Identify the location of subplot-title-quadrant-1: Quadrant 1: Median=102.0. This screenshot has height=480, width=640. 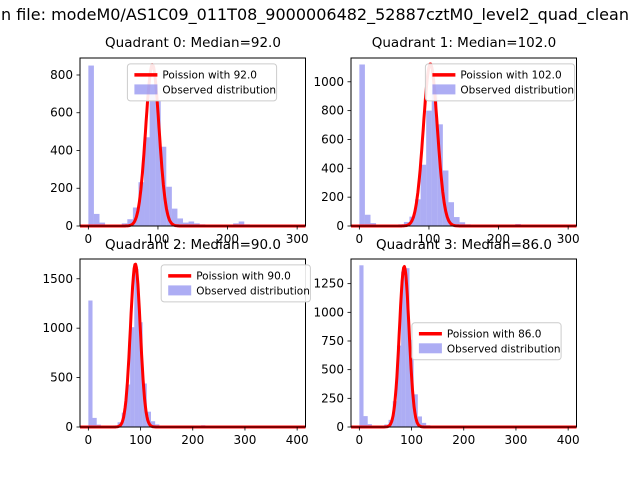
(464, 43).